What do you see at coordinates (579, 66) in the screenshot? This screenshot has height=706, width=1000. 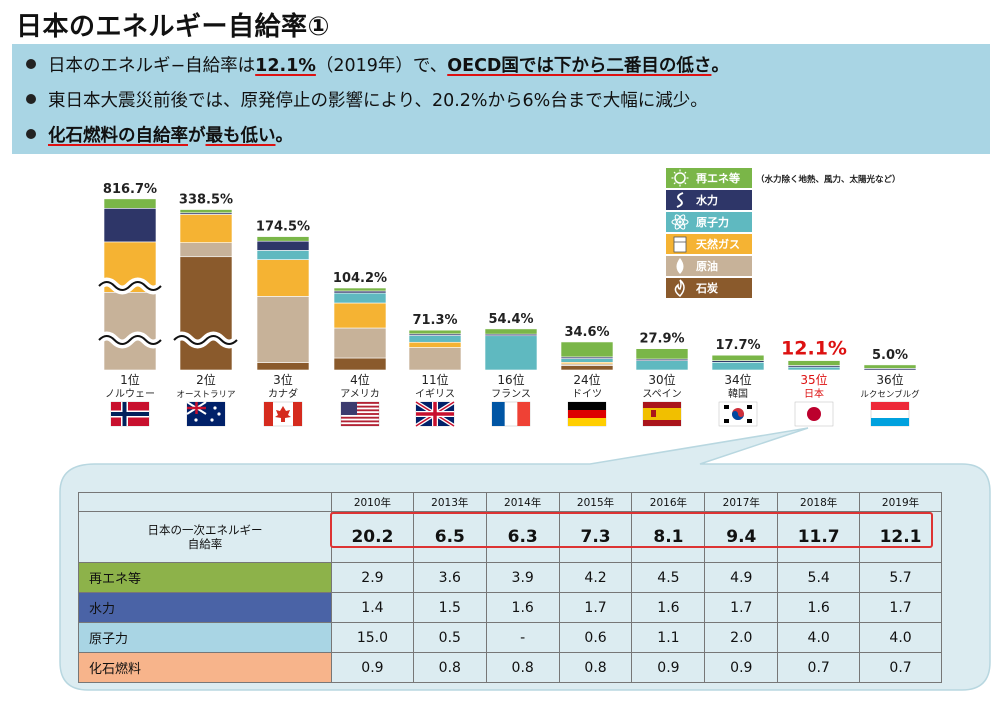 I see `bullet-1-emphasis: OECD国では下から二番目の低さ` at bounding box center [579, 66].